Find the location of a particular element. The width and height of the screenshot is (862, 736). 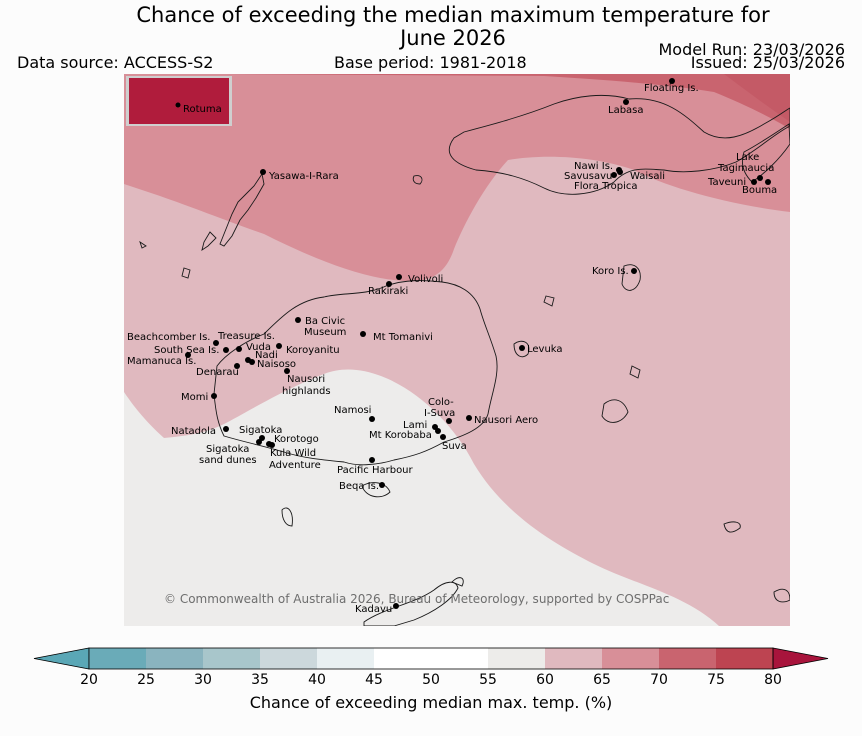

label-nausori-aero: Nausori Aero is located at coordinates (506, 420).